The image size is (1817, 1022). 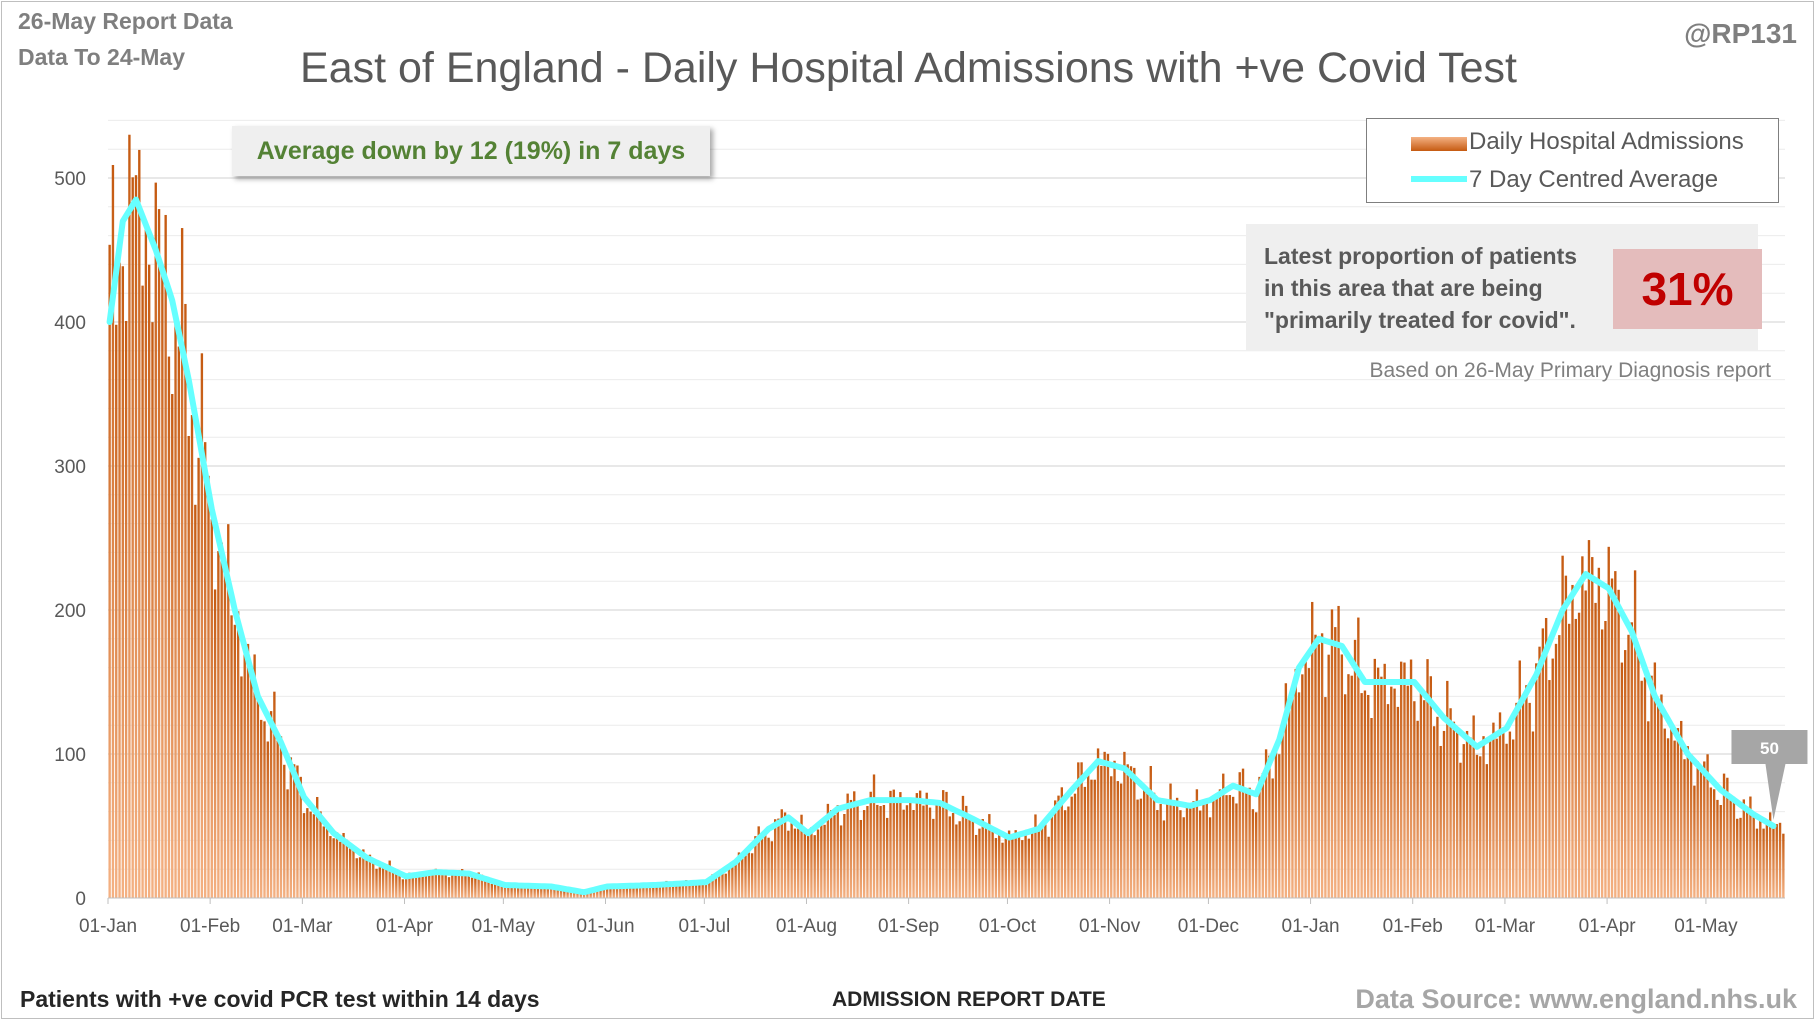 I want to click on x-tick-label: 01-May, so click(x=1706, y=926).